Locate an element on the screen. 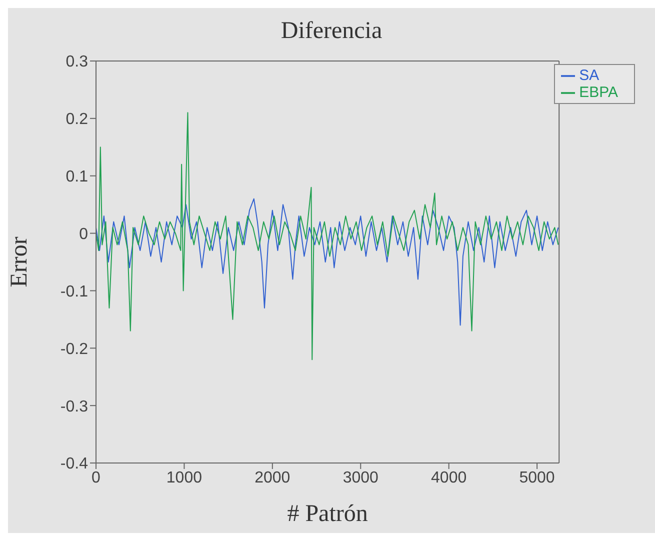 The height and width of the screenshot is (541, 655). chart-title: Diferencia is located at coordinates (332, 31).